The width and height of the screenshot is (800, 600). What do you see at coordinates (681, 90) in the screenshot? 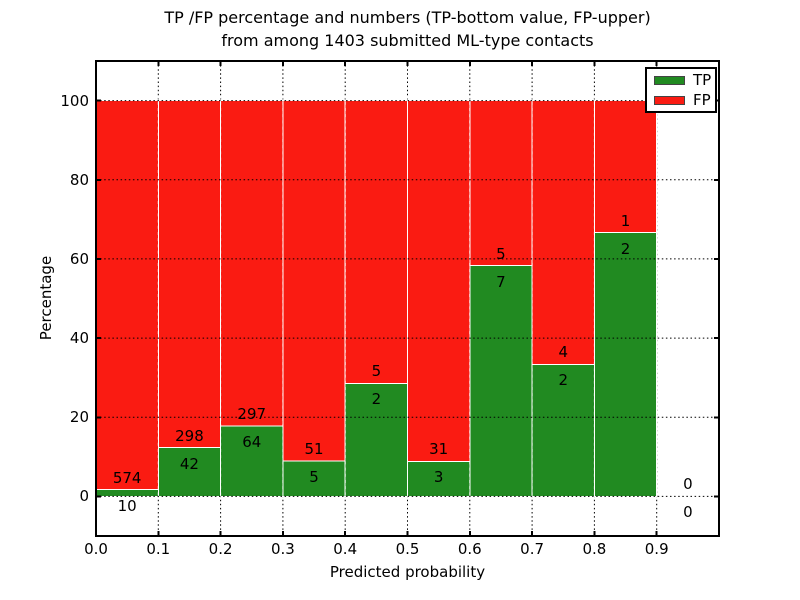
I see `legend: TP FP` at bounding box center [681, 90].